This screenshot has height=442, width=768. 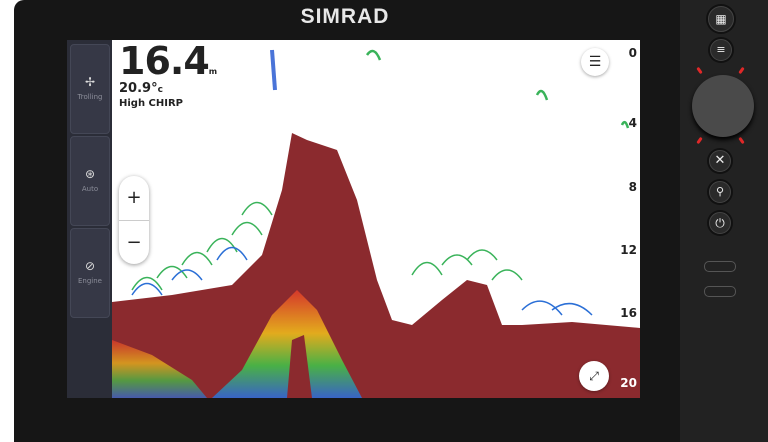 I want to click on close-button: ✕, so click(x=720, y=161).